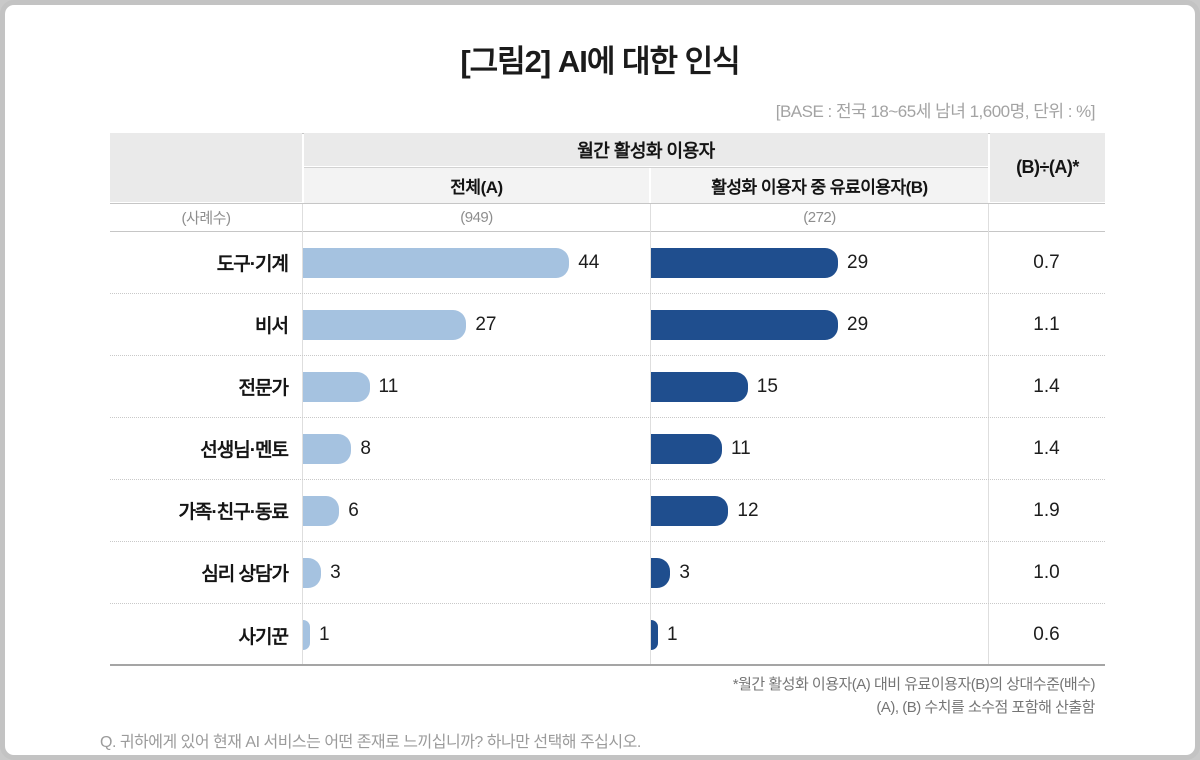 The width and height of the screenshot is (1200, 760). What do you see at coordinates (607, 231) in the screenshot?
I see `case-row-bottom-border` at bounding box center [607, 231].